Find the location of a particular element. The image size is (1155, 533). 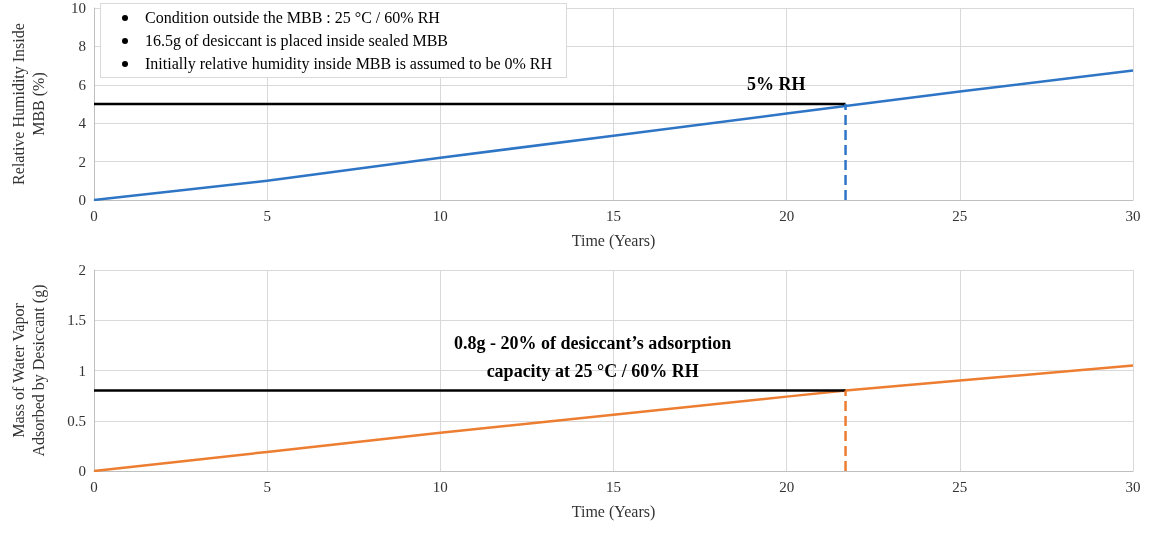

annotation: 0.8g - 20% of desiccant’s adsorption capacity at 25 °C / 60% RH is located at coordinates (593, 356).